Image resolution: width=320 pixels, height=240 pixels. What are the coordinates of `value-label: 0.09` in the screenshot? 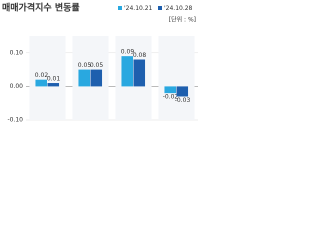 It's located at (128, 52).